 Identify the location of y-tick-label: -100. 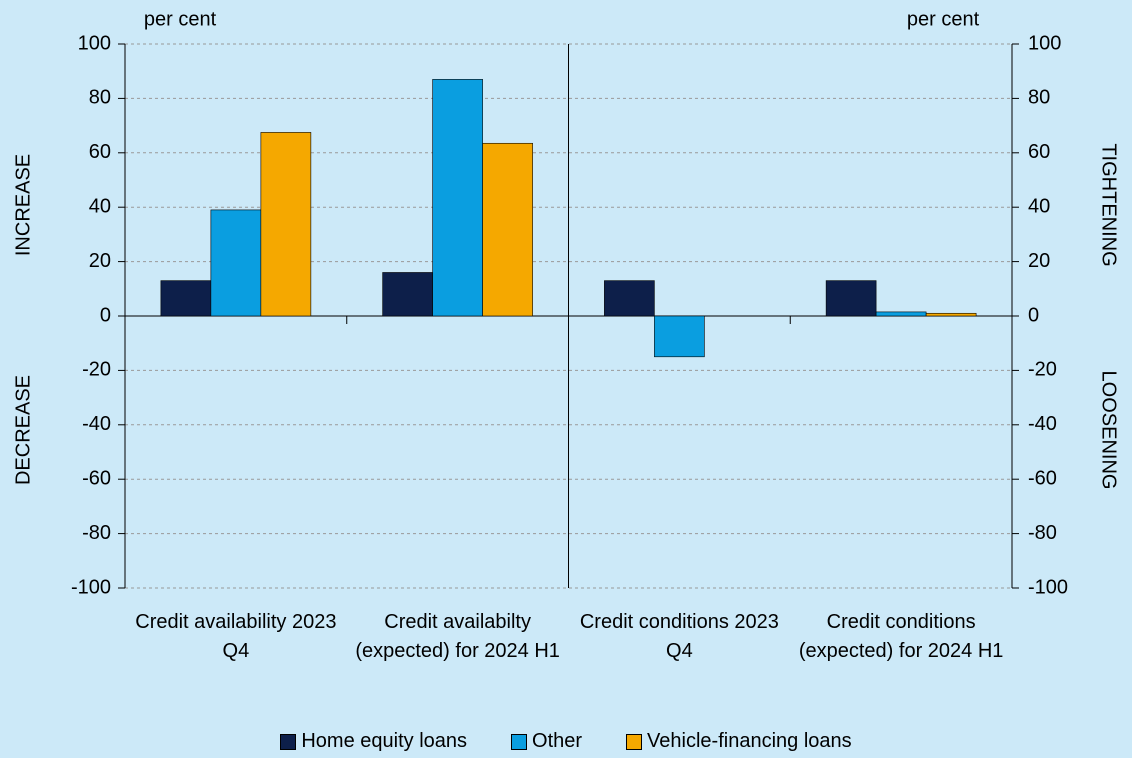
(91, 587).